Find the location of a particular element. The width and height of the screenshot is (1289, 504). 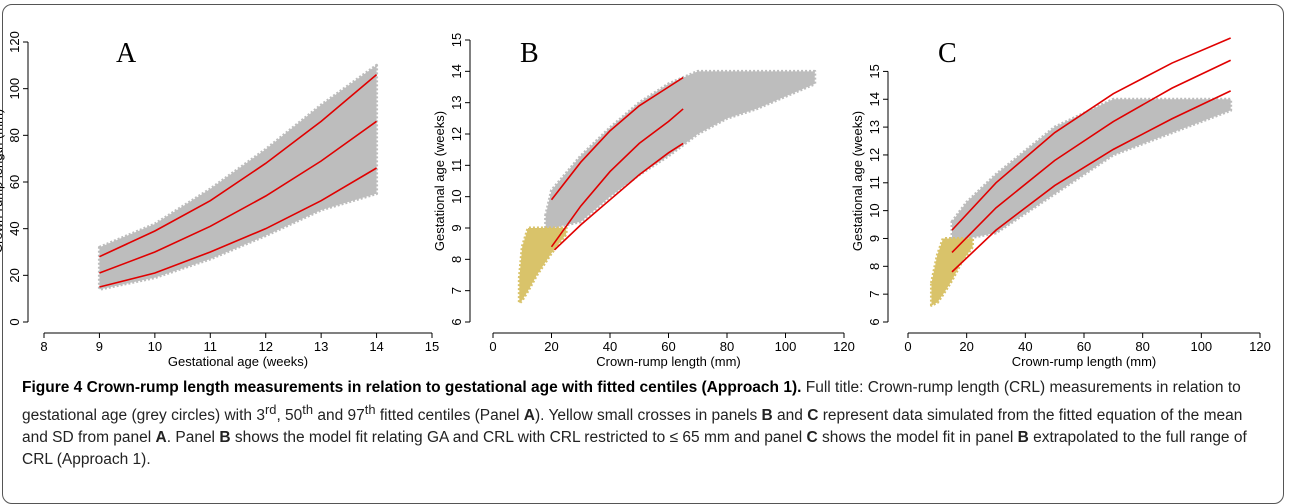

panel-letter: C is located at coordinates (947, 53).